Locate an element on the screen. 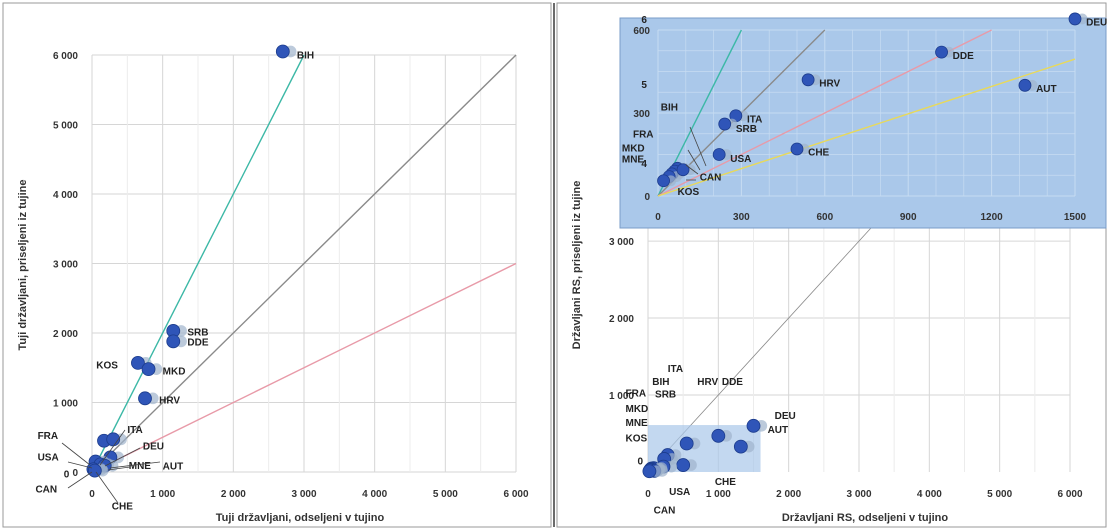  label-6: 6 is located at coordinates (644, 20).